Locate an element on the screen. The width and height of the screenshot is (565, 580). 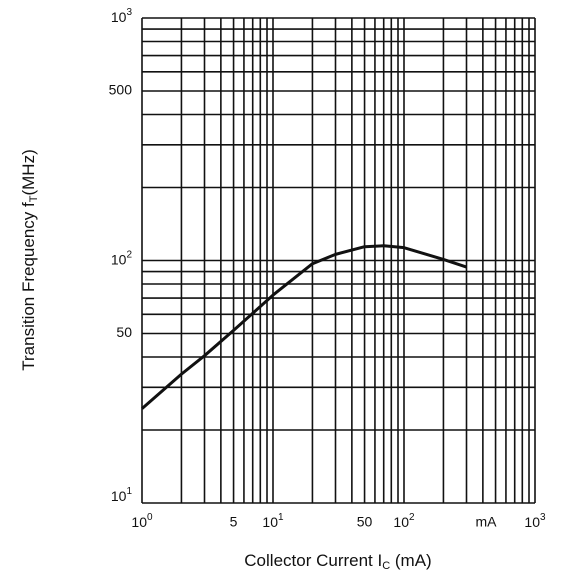
x-title-main: Collector Current I is located at coordinates (313, 560).